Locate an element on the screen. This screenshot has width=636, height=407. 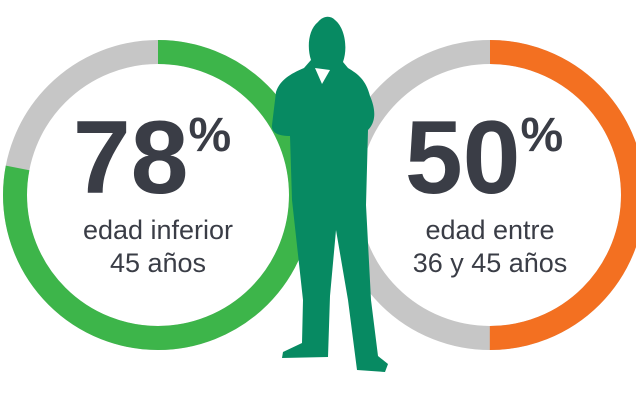
value-label: 50% is located at coordinates (484, 158).